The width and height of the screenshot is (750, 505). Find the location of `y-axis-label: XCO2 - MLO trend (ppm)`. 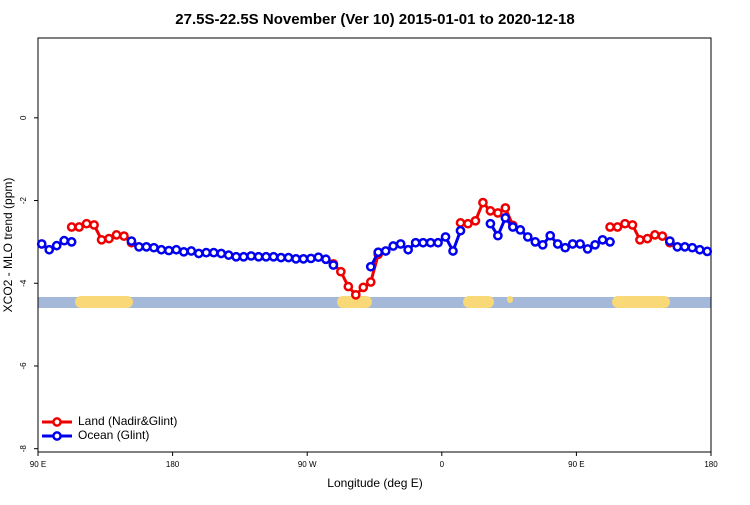

y-axis-label: XCO2 - MLO trend (ppm) is located at coordinates (8, 245).